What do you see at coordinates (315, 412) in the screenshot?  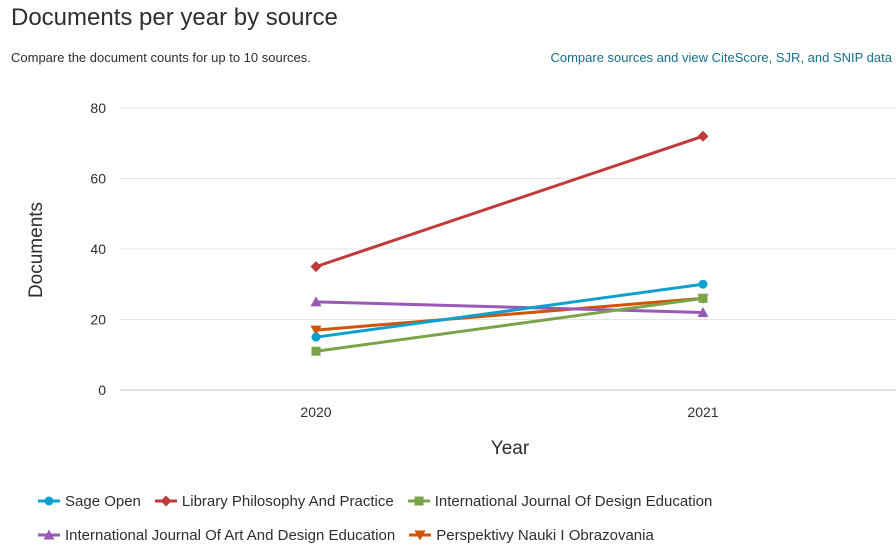 I see `x-tick-label: 2020` at bounding box center [315, 412].